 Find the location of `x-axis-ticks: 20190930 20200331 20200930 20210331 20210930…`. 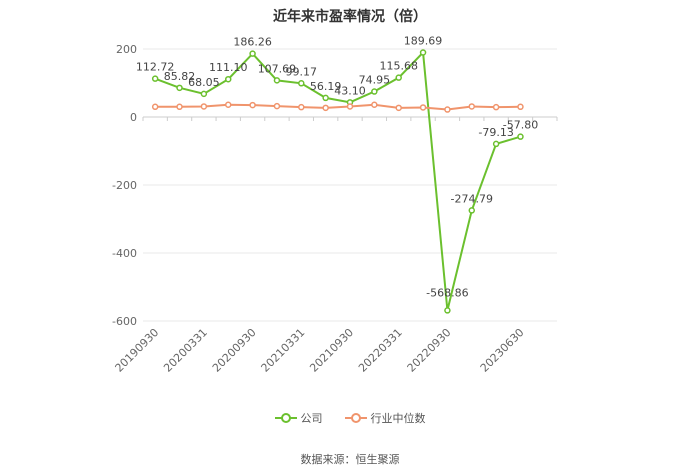

x-axis-ticks: 20190930 20200331 20200930 20210331 20210930… is located at coordinates (320, 350).